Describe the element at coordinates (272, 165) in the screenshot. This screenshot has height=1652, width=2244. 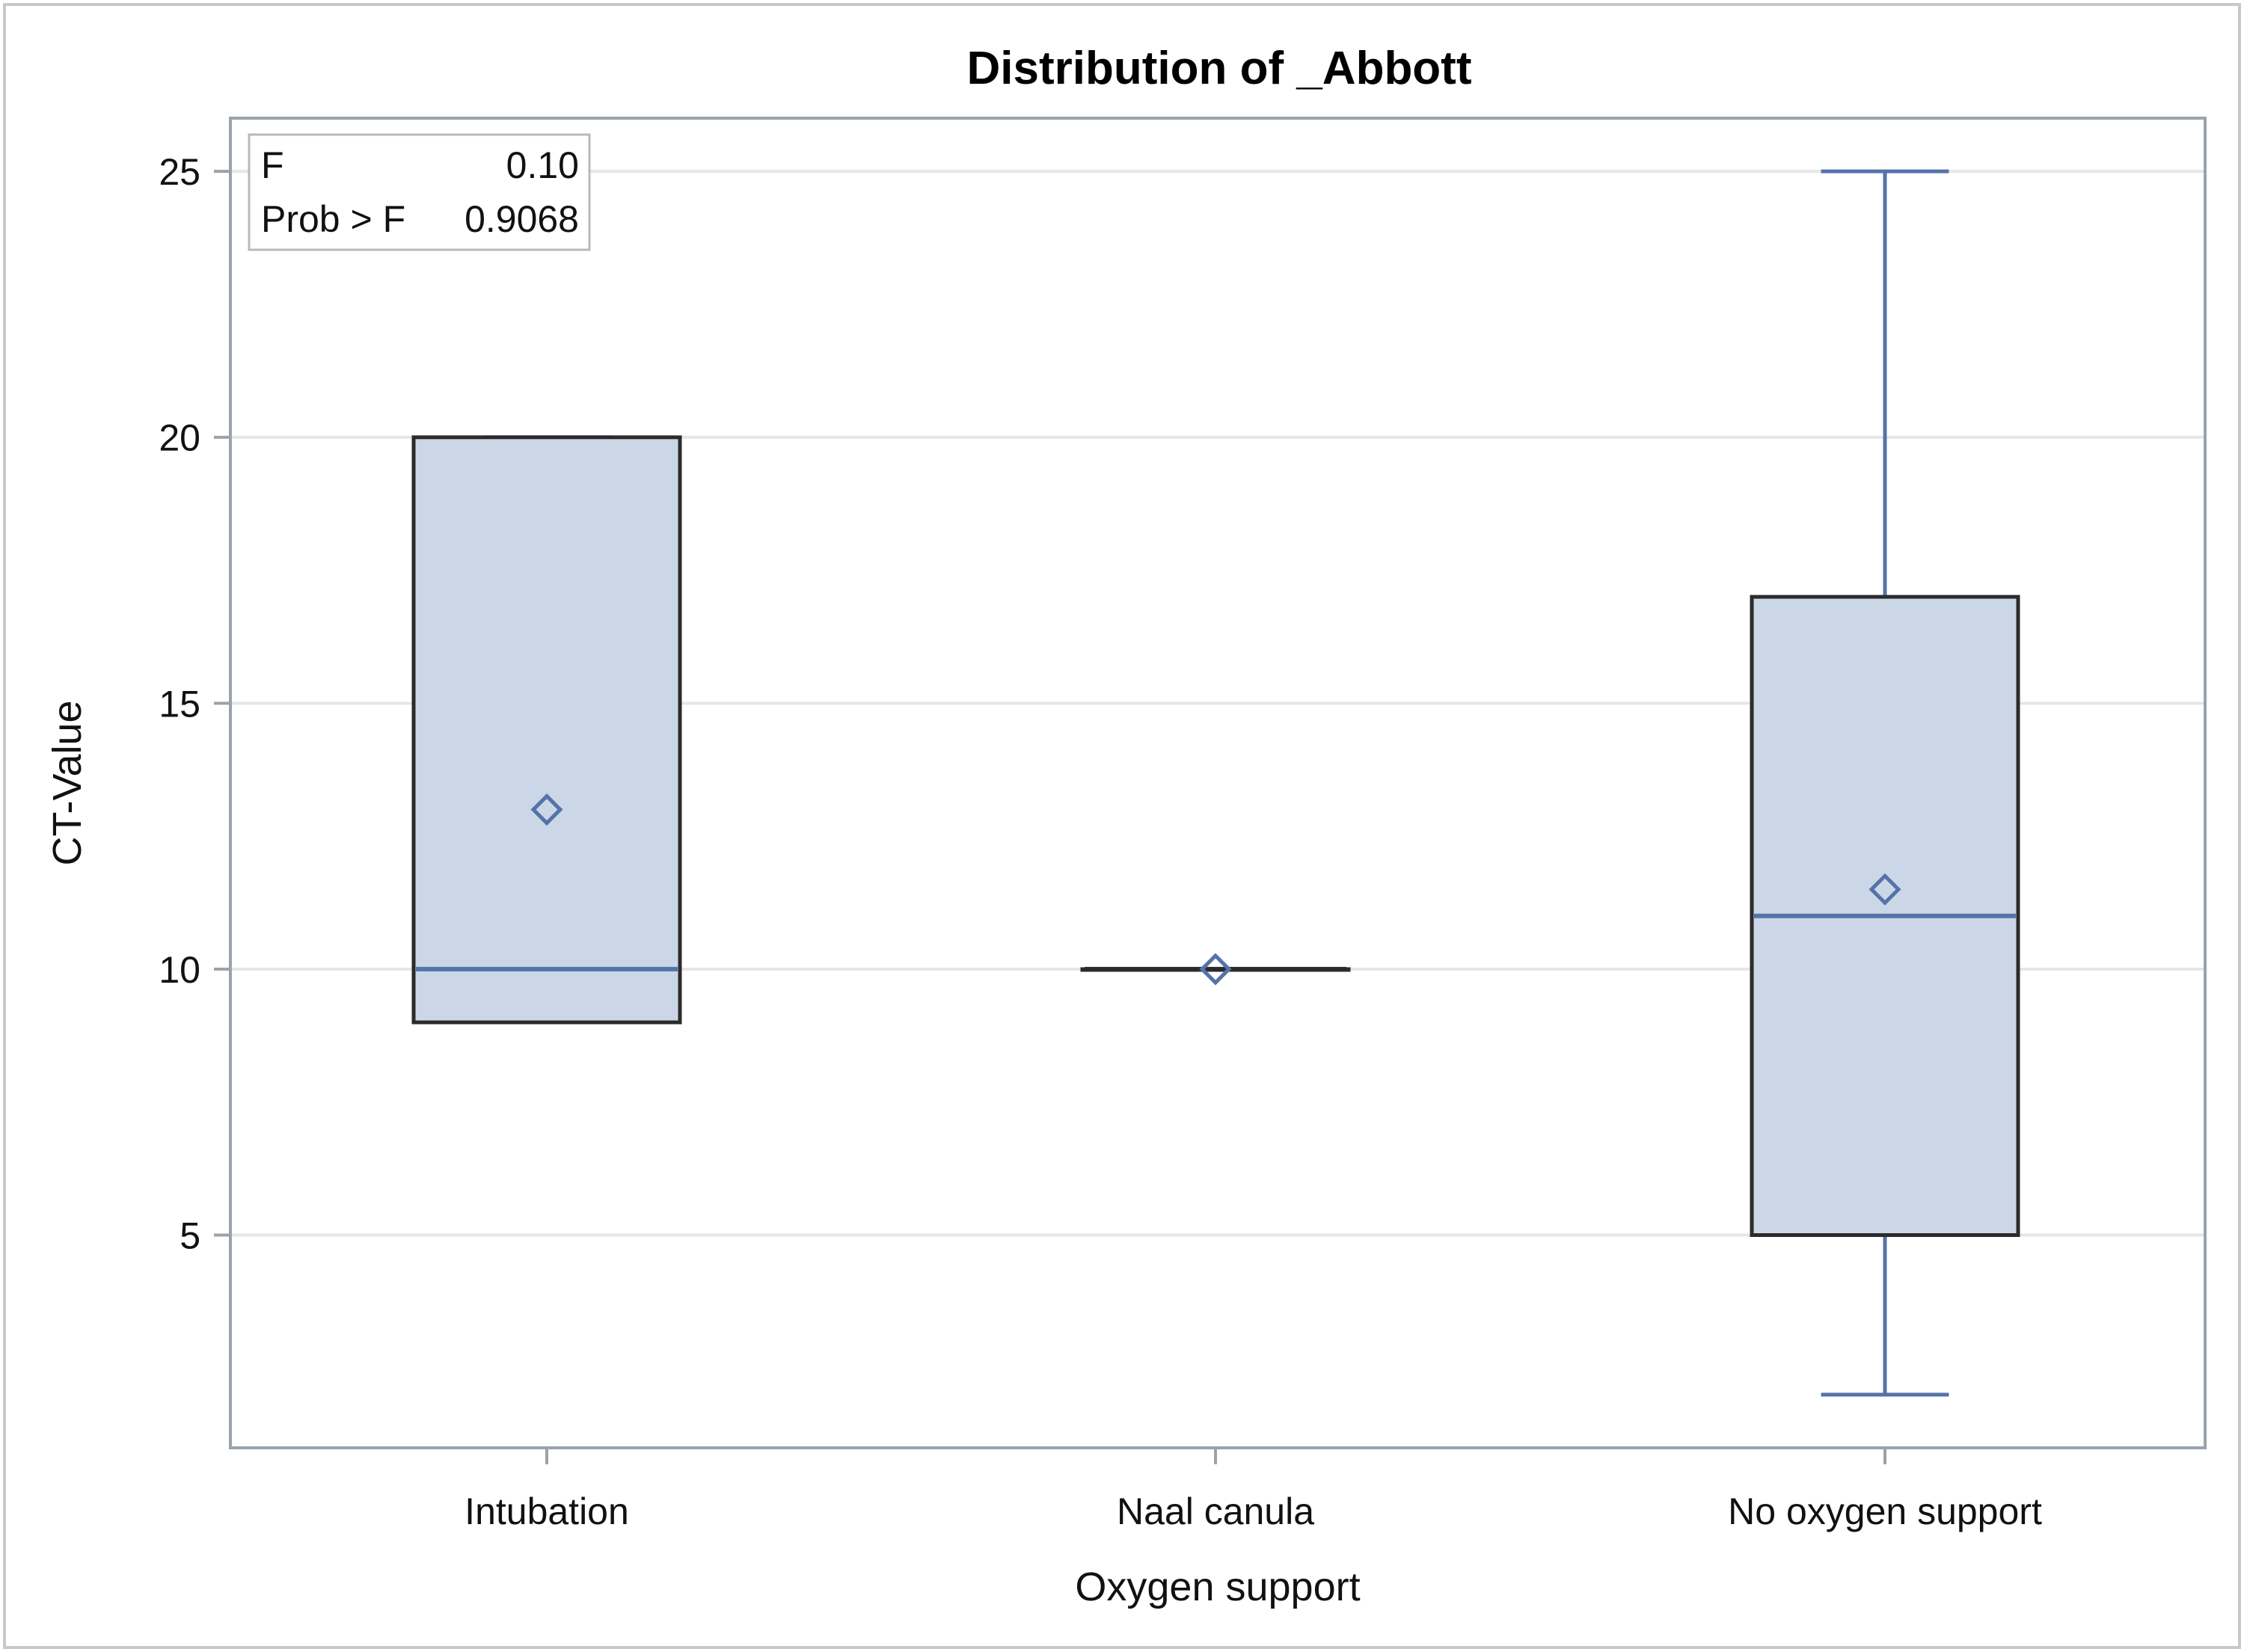
I see `stat-f-label: F` at that location.